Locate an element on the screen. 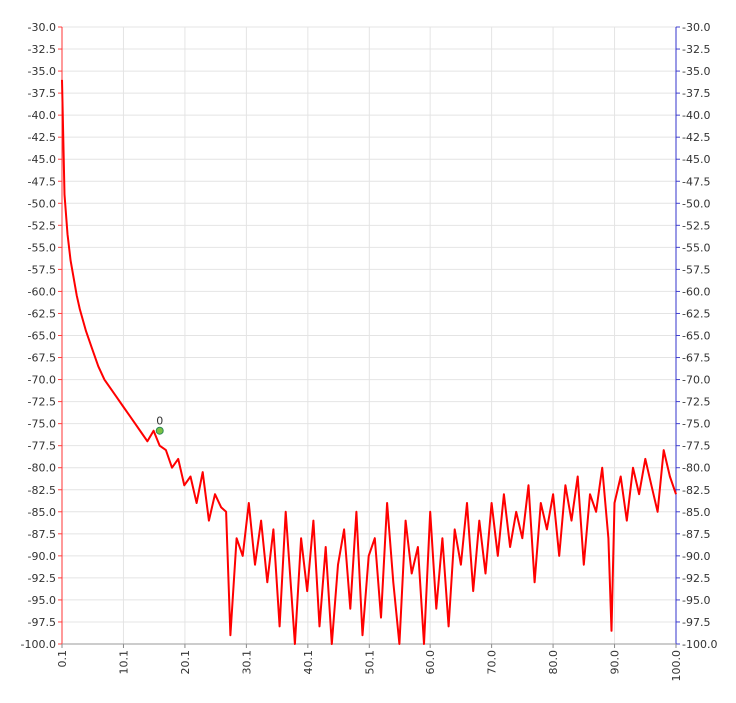 The image size is (736, 703). y-right-tick-label: -42.5 is located at coordinates (696, 137).